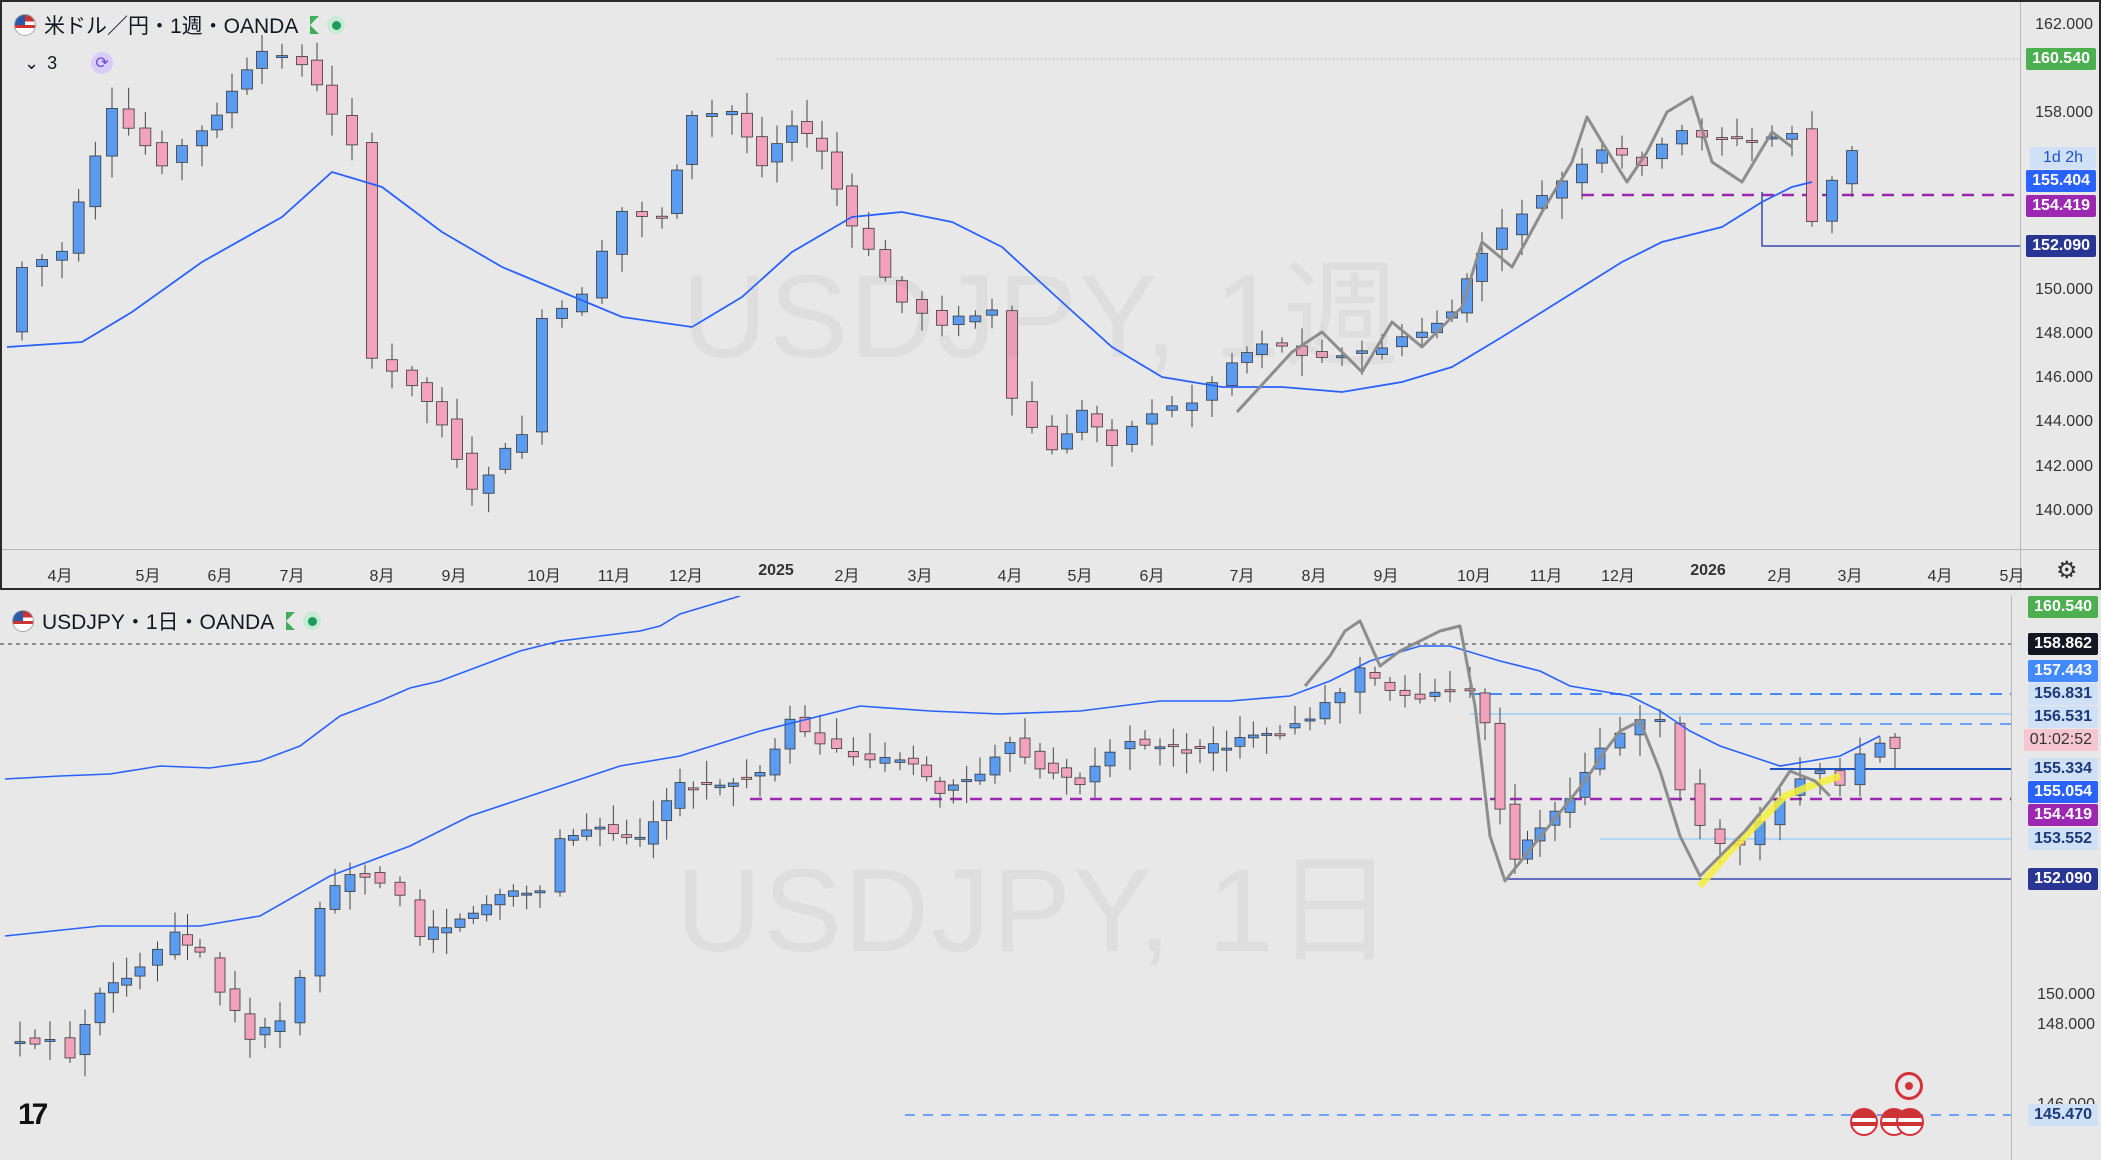 The image size is (2101, 1160). I want to click on legend-title: USDJPY・1日・OANDA, so click(158, 622).